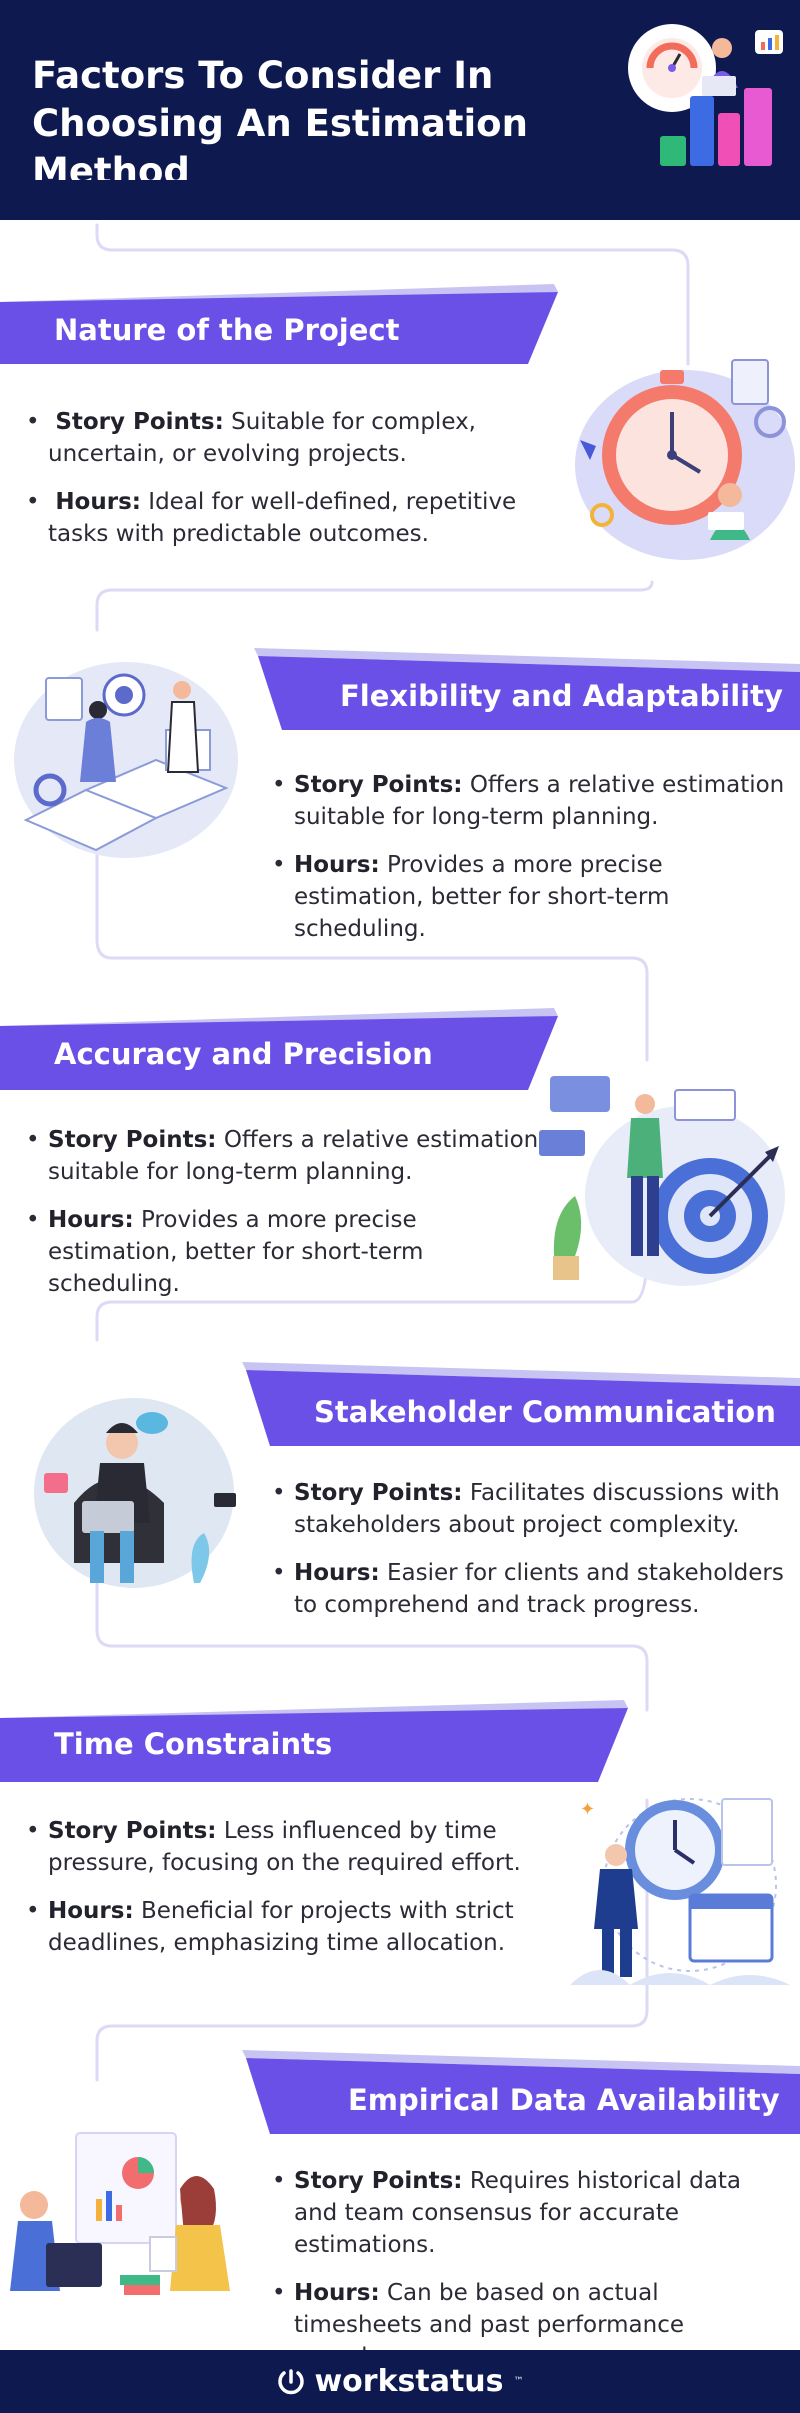  I want to click on brand-logo: workstatus ™, so click(400, 2381).